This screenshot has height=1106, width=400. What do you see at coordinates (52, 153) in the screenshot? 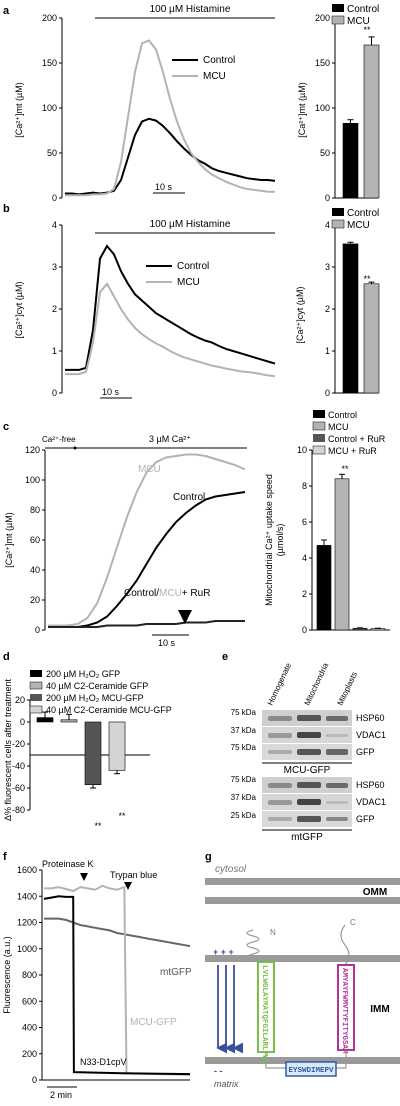
I see `a-y-tick-label: 50` at bounding box center [52, 153].